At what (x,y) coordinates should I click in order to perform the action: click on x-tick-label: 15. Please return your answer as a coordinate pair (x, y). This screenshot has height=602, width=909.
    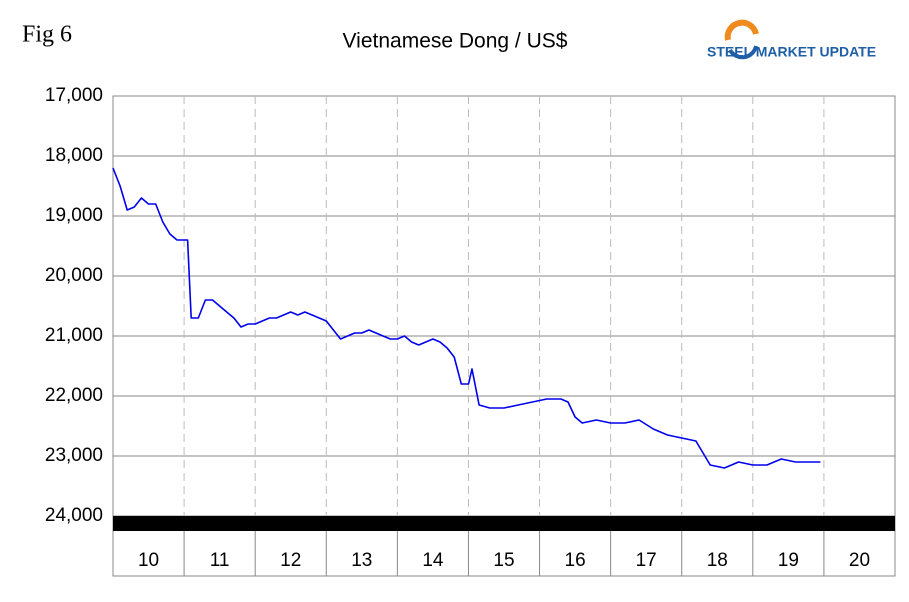
    Looking at the image, I should click on (503, 560).